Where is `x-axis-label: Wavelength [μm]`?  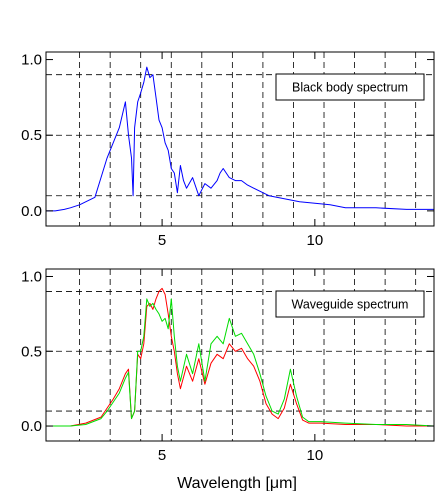 x-axis-label: Wavelength [μm] is located at coordinates (237, 483).